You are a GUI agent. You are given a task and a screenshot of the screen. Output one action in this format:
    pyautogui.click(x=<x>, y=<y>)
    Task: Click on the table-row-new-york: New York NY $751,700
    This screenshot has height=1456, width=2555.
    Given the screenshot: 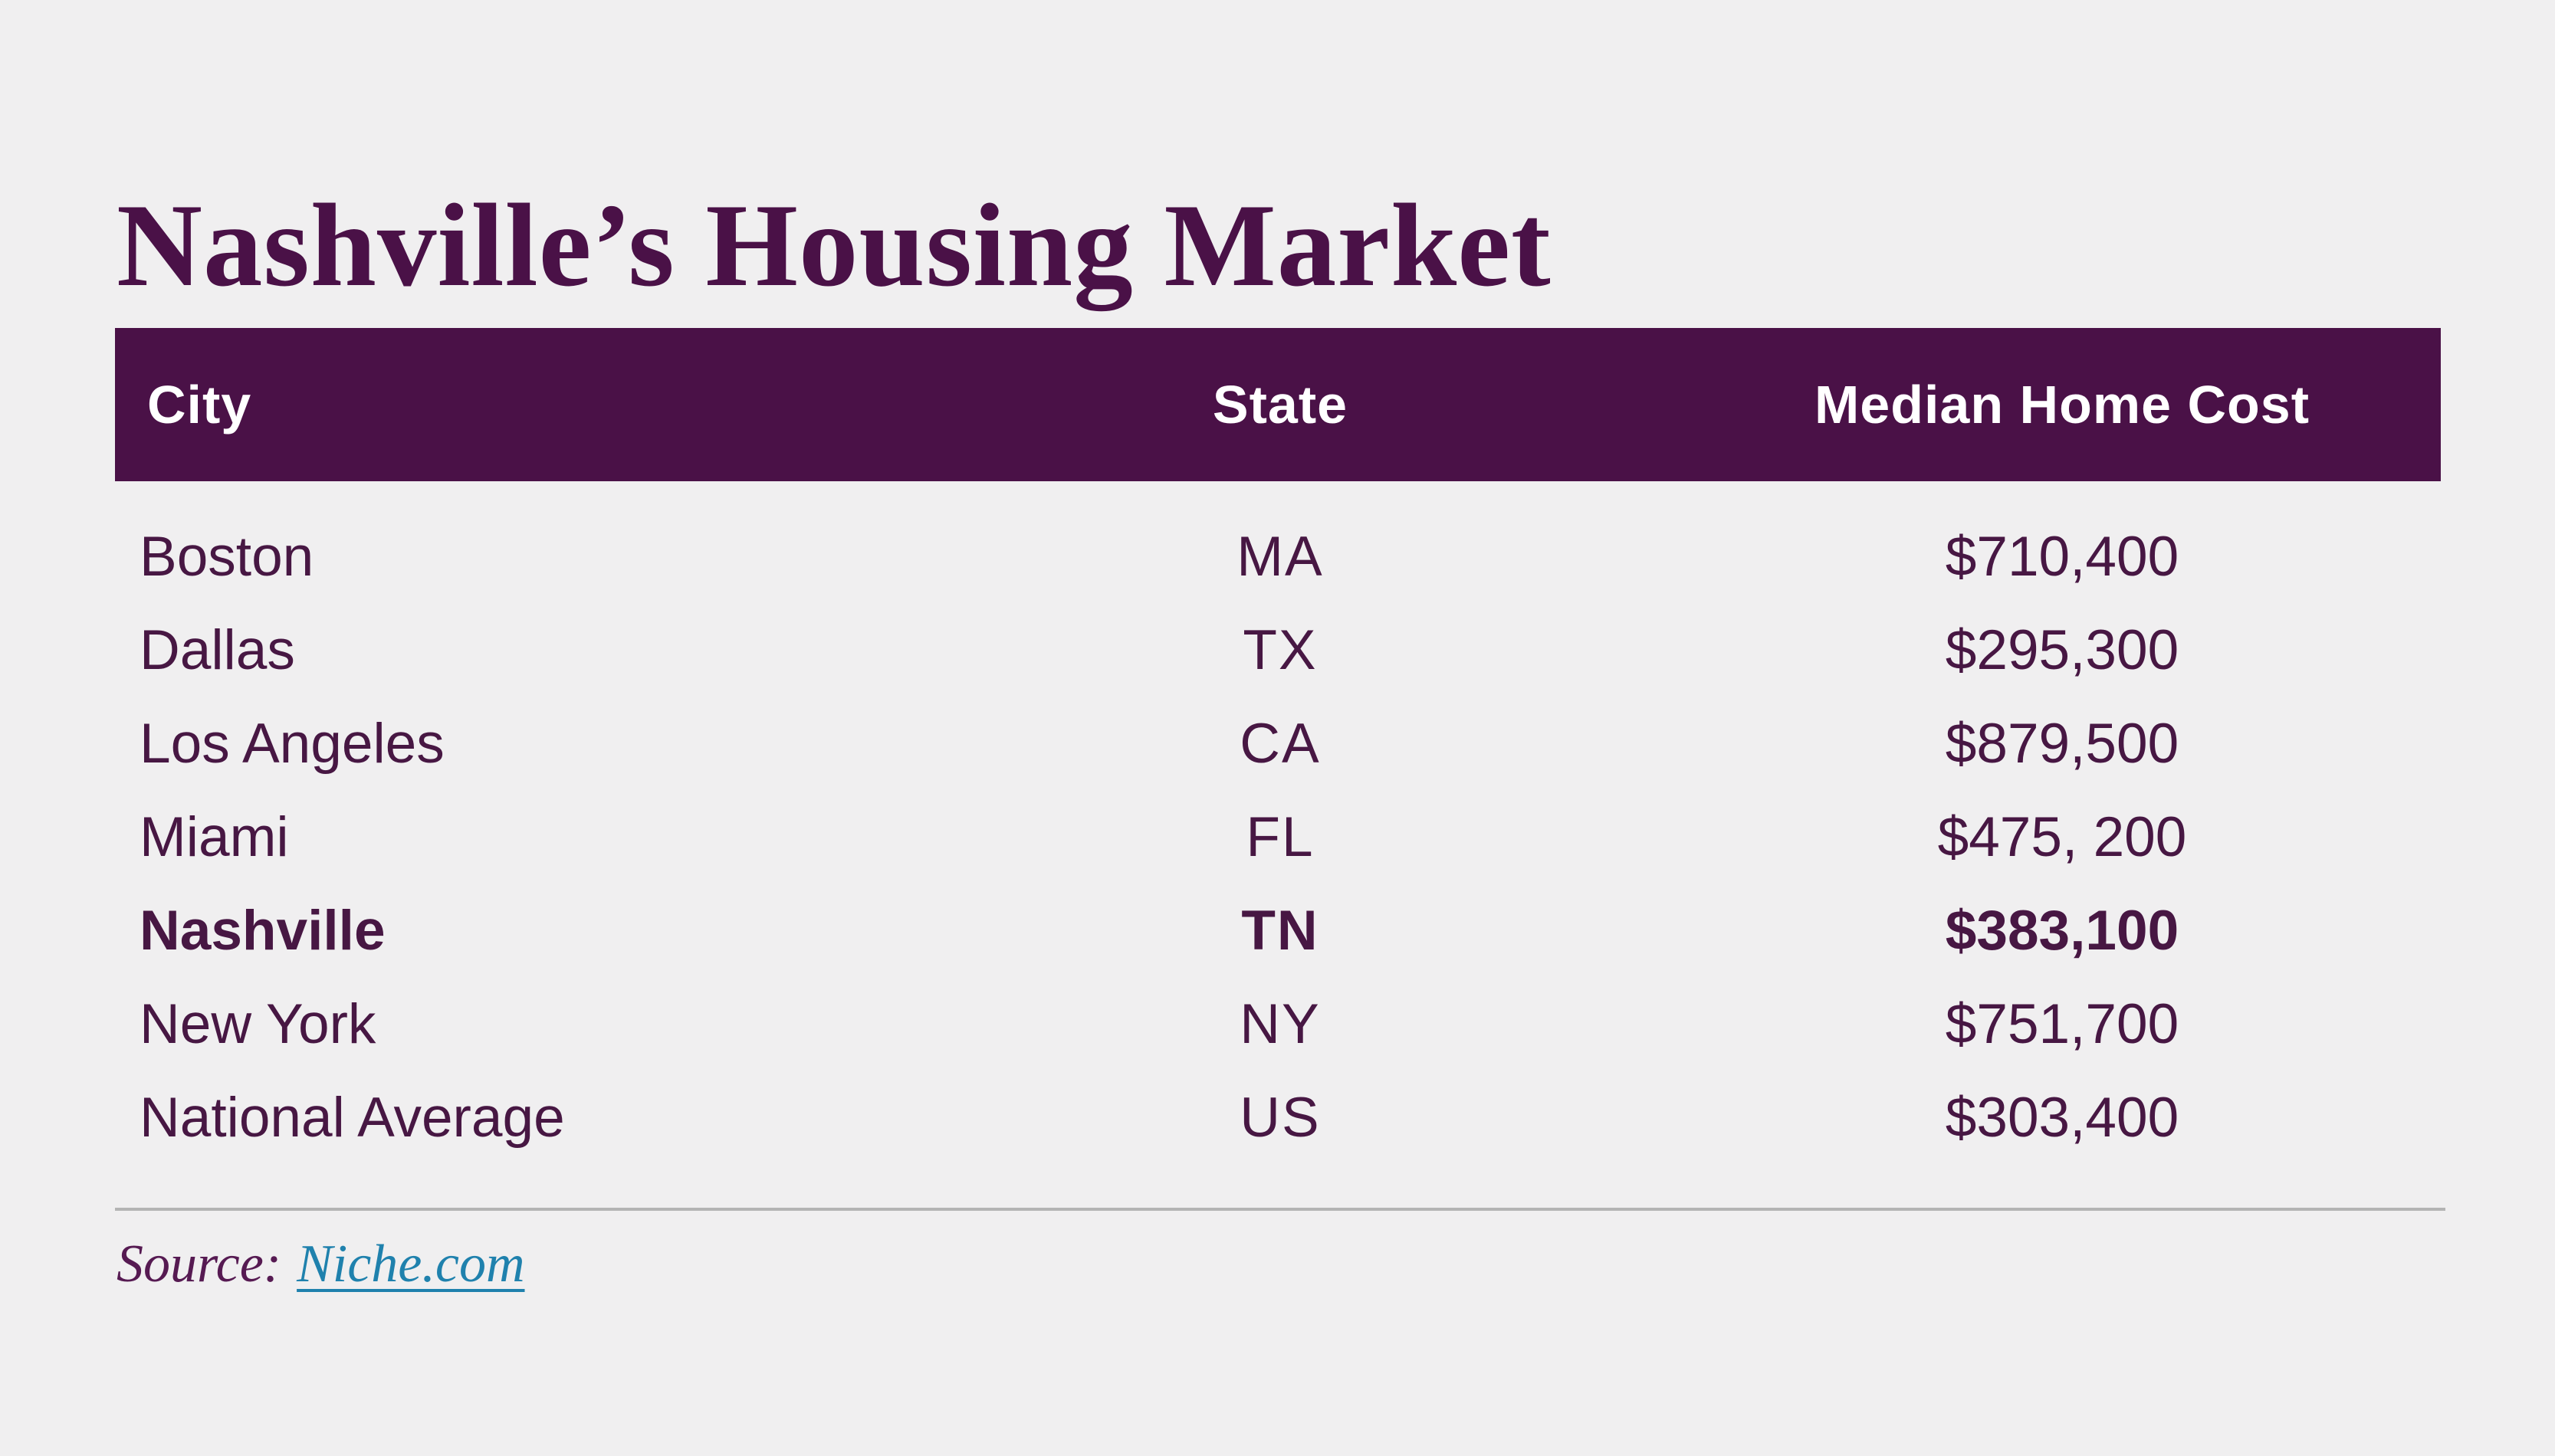 What is the action you would take?
    pyautogui.click(x=1278, y=1024)
    